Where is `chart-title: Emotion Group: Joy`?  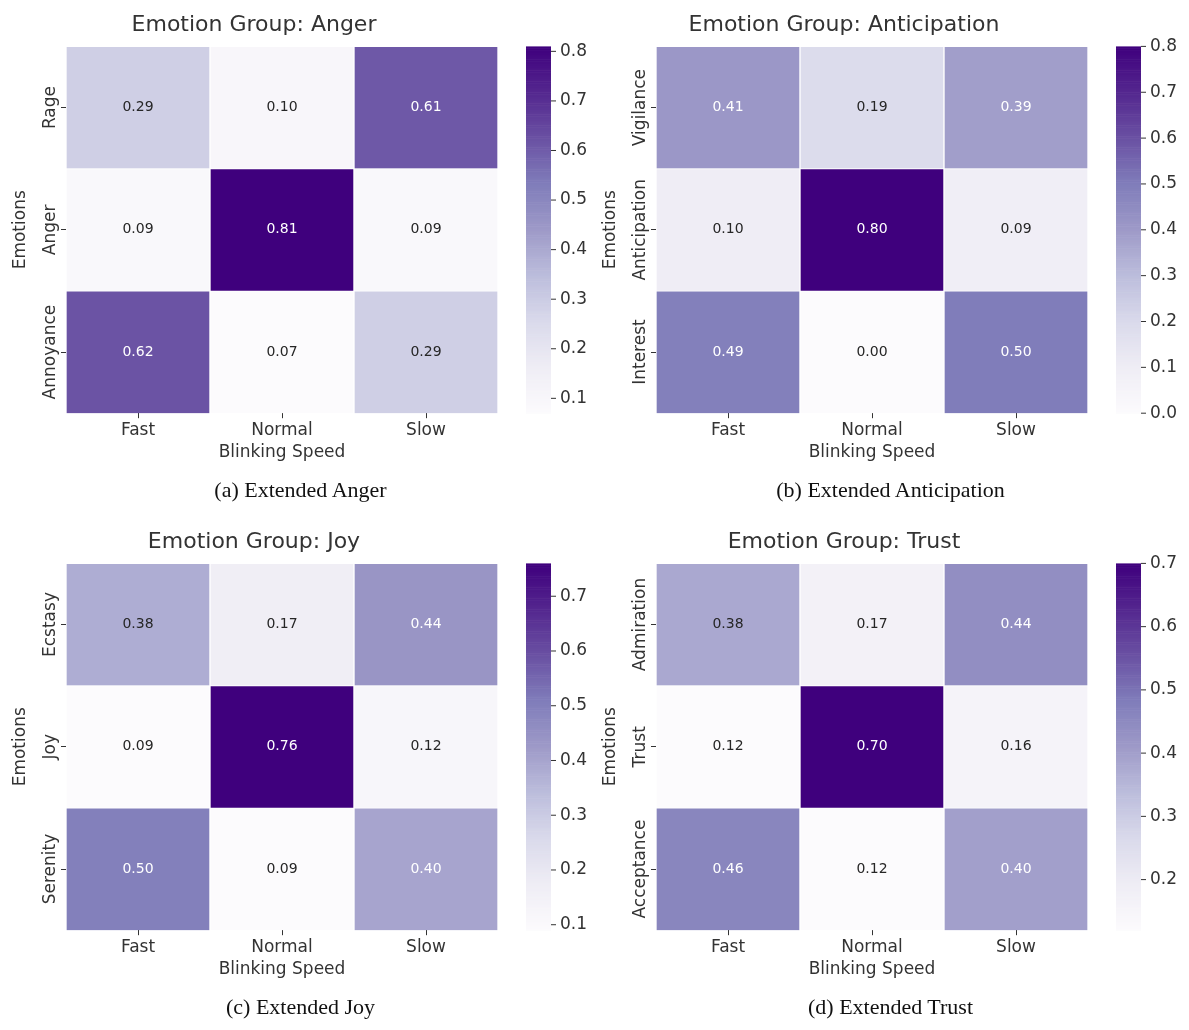
chart-title: Emotion Group: Joy is located at coordinates (254, 540).